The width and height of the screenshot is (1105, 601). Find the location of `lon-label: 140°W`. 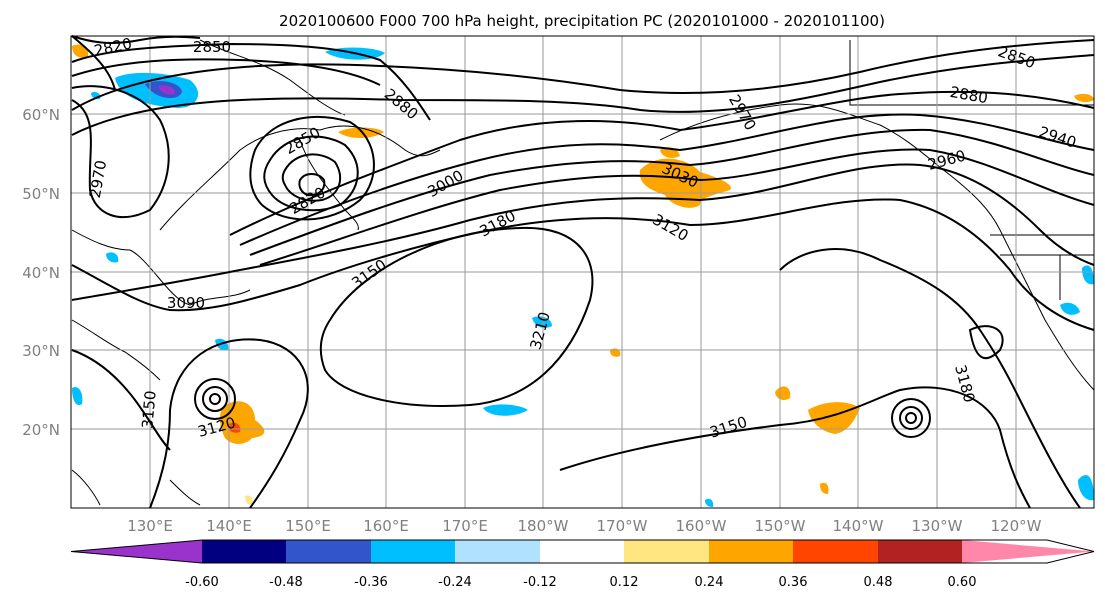

lon-label: 140°W is located at coordinates (858, 526).